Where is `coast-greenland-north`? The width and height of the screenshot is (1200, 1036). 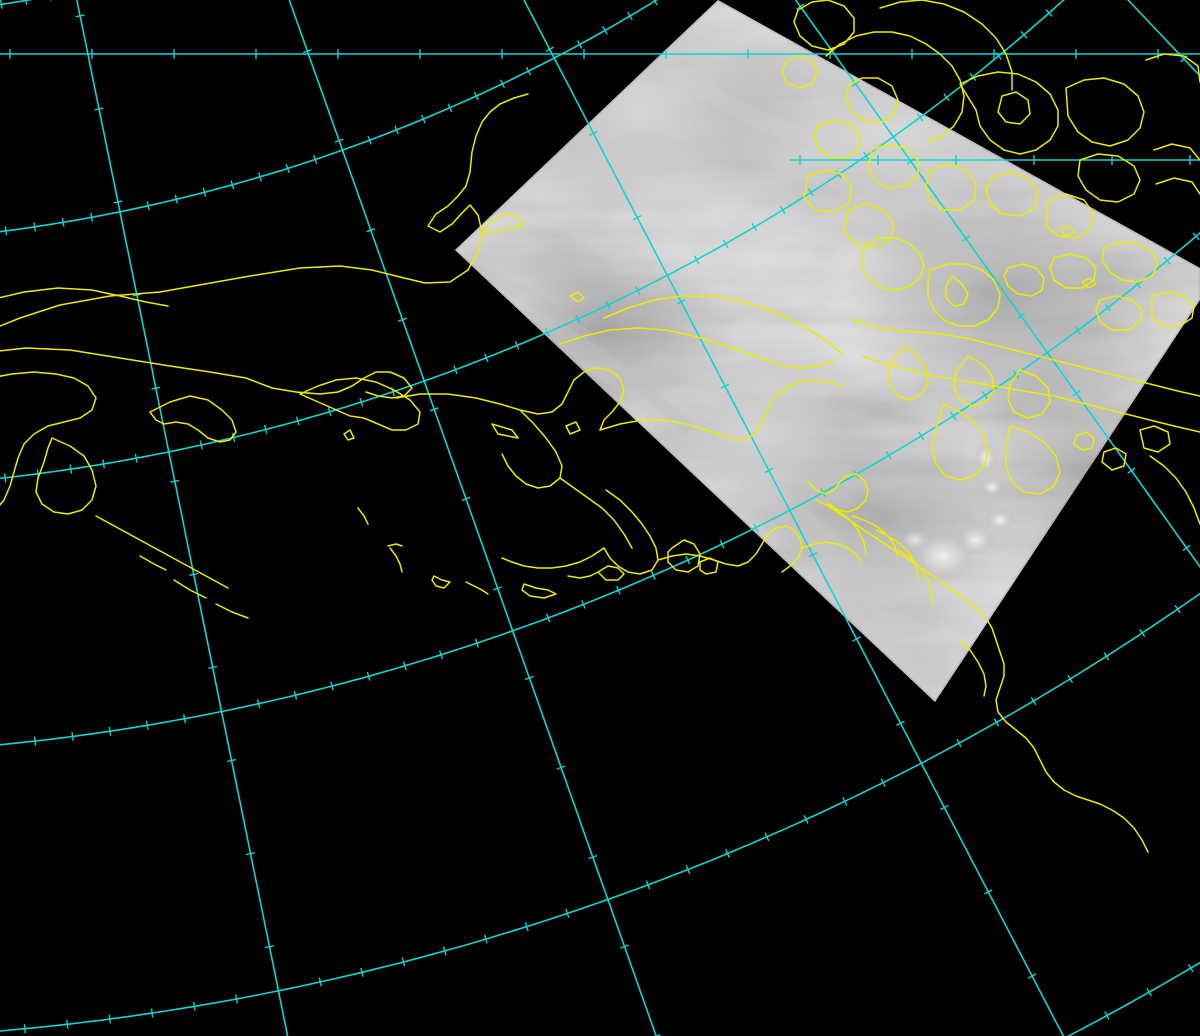 coast-greenland-north is located at coordinates (946, 45).